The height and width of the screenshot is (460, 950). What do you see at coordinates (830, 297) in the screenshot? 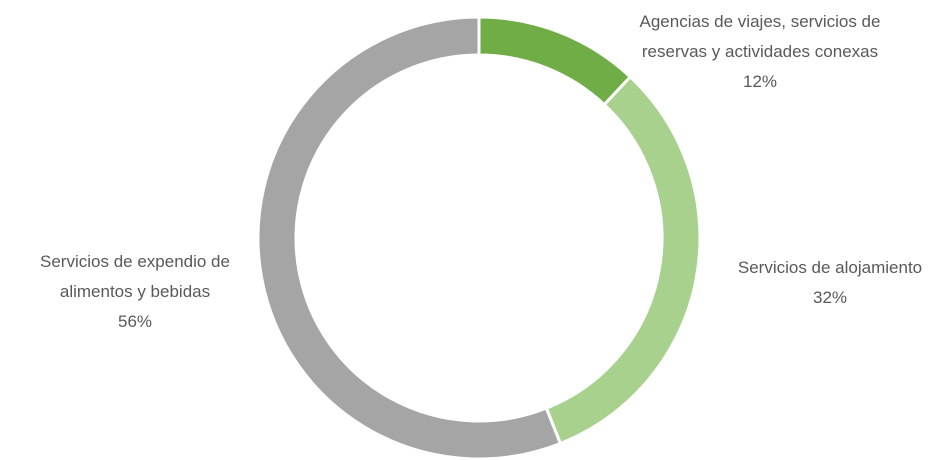
I see `value-label: 32%` at bounding box center [830, 297].